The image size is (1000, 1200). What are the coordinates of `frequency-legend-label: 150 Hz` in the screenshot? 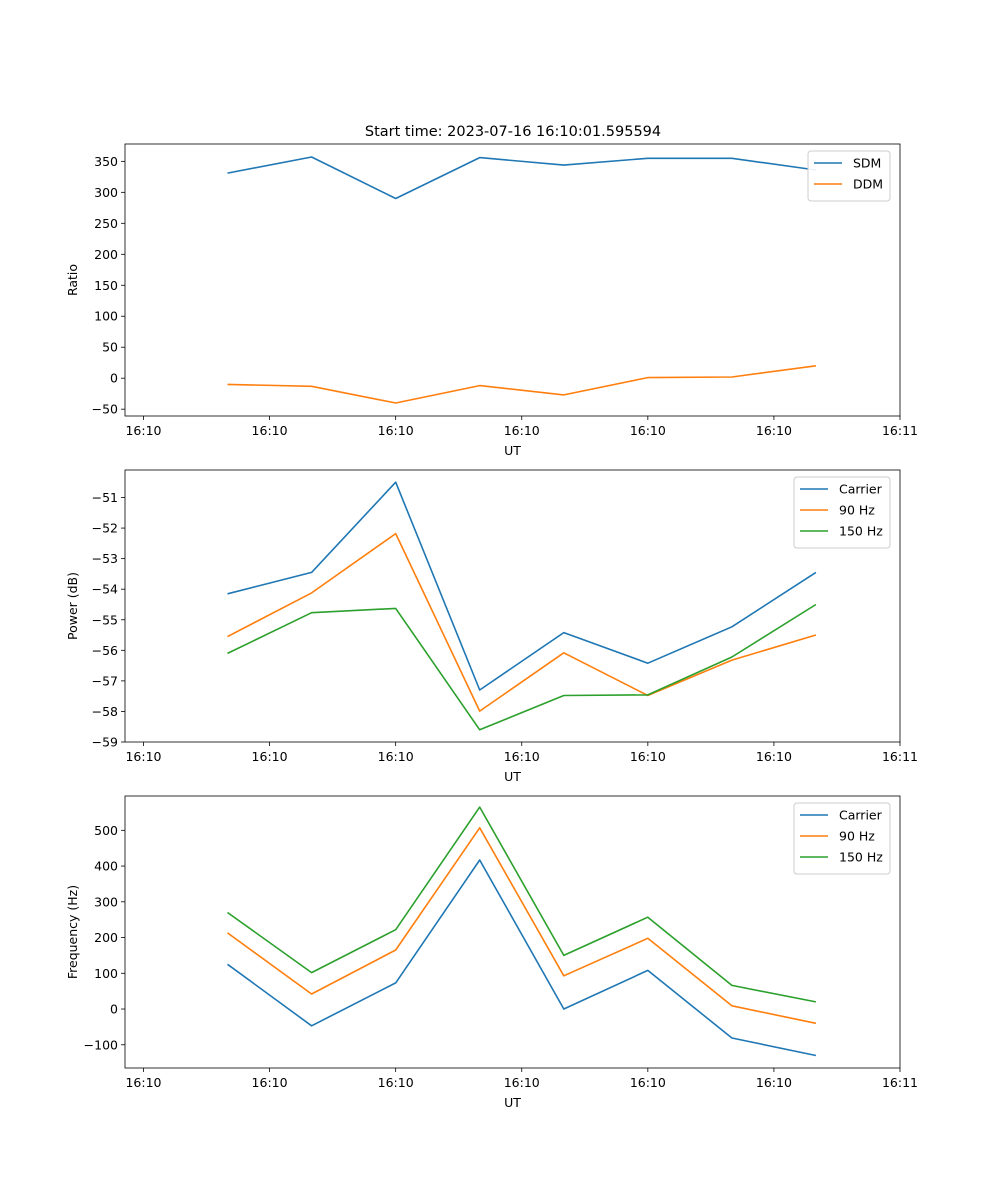 It's located at (861, 857).